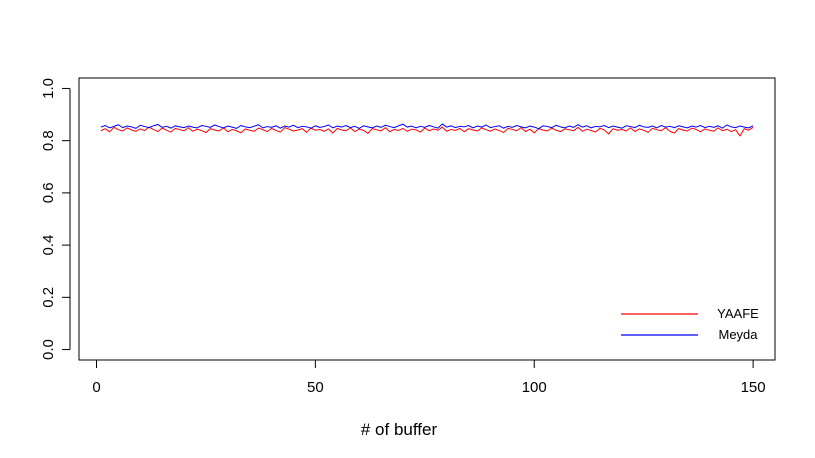  What do you see at coordinates (48, 349) in the screenshot?
I see `y-tick-label: 0.0` at bounding box center [48, 349].